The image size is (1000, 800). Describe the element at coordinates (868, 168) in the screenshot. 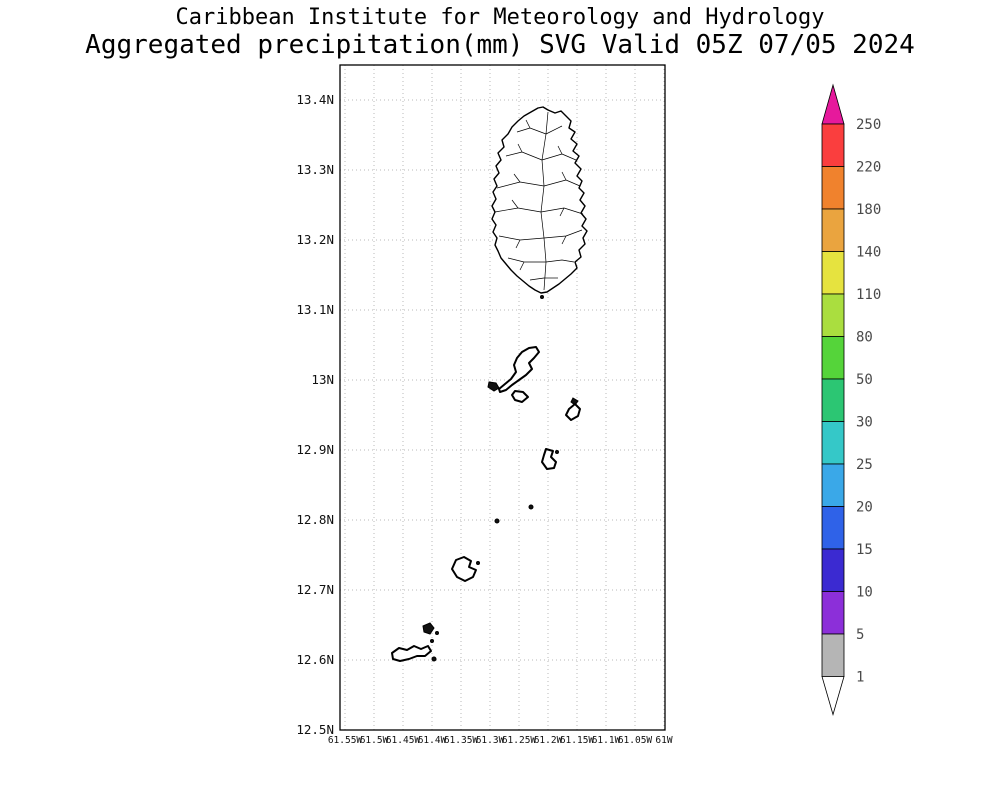

I see `colorbar-level-label: 220` at that location.